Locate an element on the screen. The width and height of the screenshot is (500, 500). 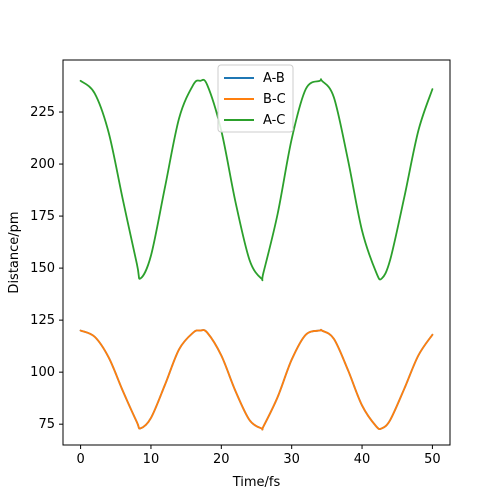
y-tick-label: 75 is located at coordinates (46, 424).